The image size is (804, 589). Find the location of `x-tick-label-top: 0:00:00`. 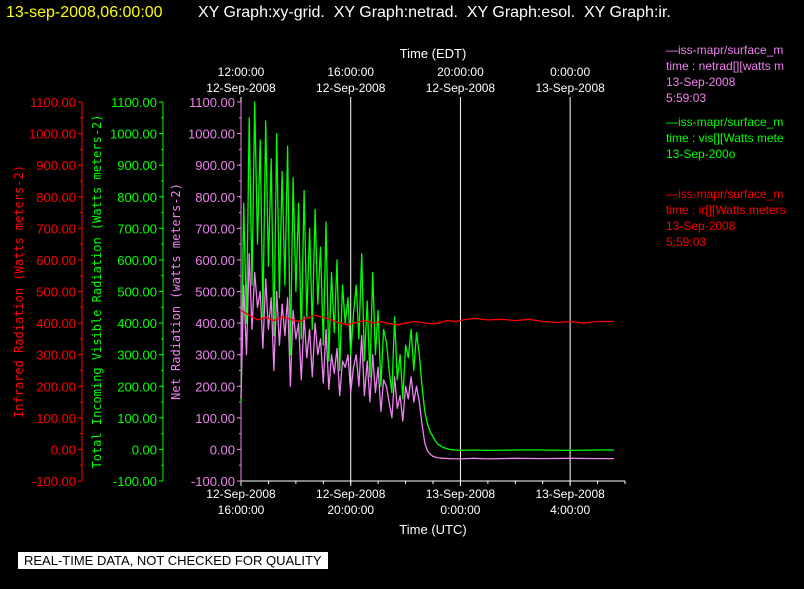

x-tick-label-top: 0:00:00 is located at coordinates (570, 72).